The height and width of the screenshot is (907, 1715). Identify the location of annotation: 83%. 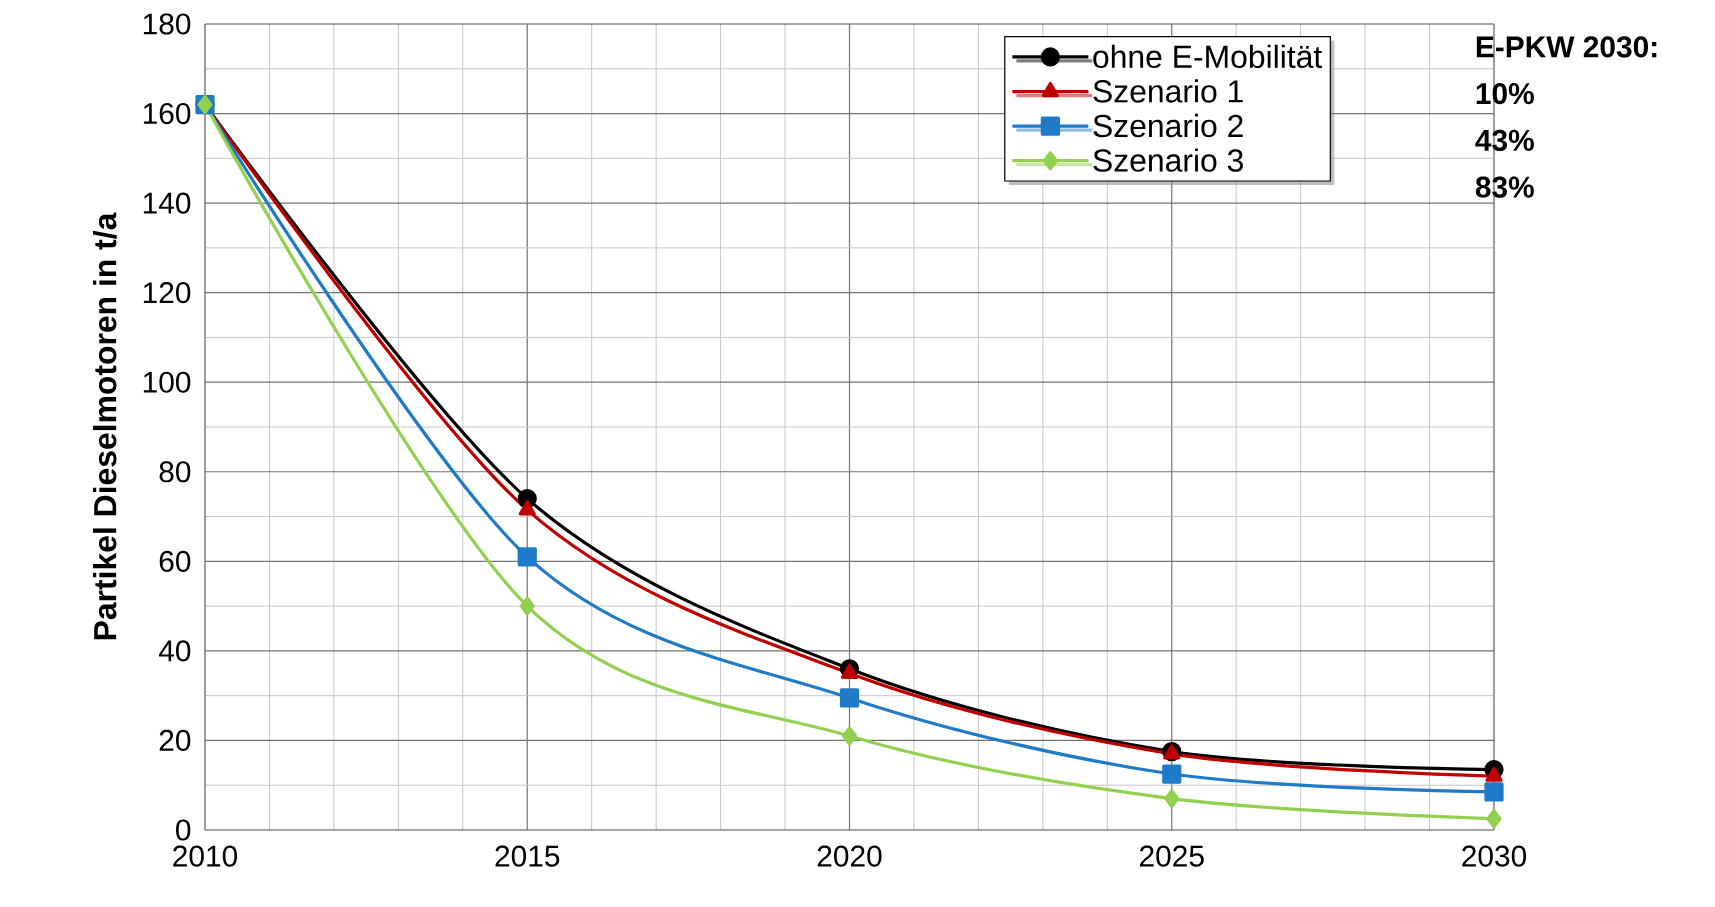
(1504, 187).